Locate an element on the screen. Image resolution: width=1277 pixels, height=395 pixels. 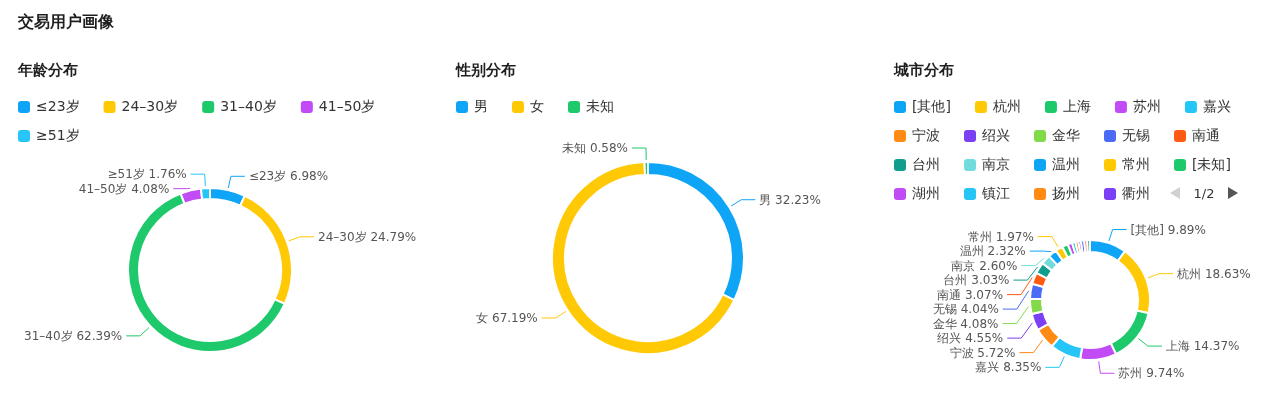
category-label: ≥51岁 1.76% is located at coordinates (147, 174).